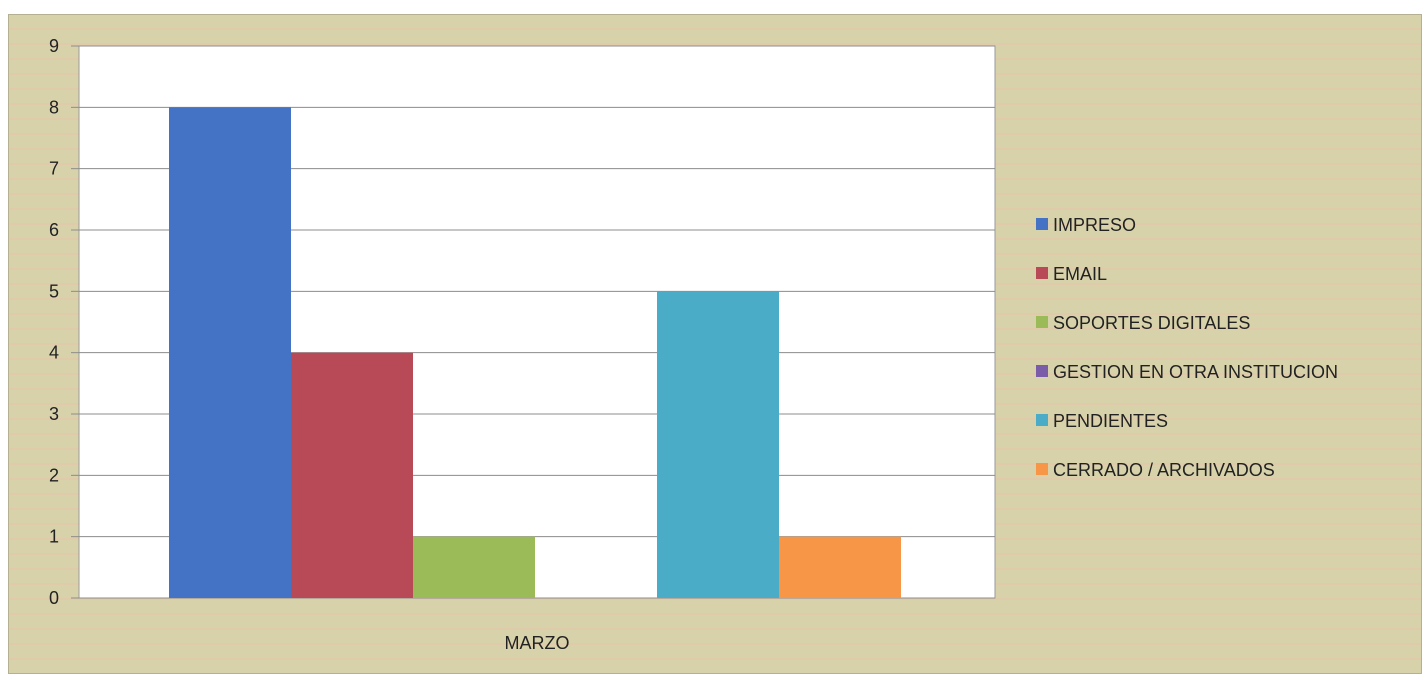 This screenshot has width=1426, height=680. I want to click on y-tick-label: 8, so click(54, 107).